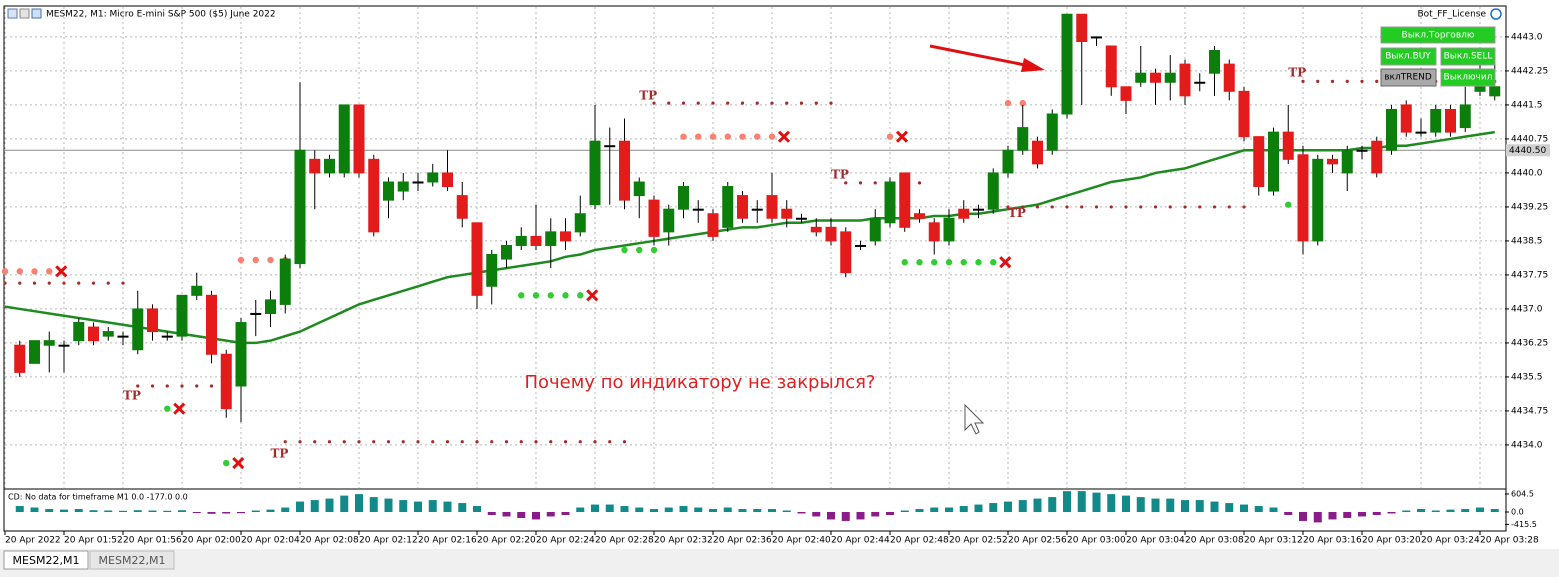 The width and height of the screenshot is (1559, 577). What do you see at coordinates (978, 541) in the screenshot?
I see `x-tick-label: 20 Apr 02:52` at bounding box center [978, 541].